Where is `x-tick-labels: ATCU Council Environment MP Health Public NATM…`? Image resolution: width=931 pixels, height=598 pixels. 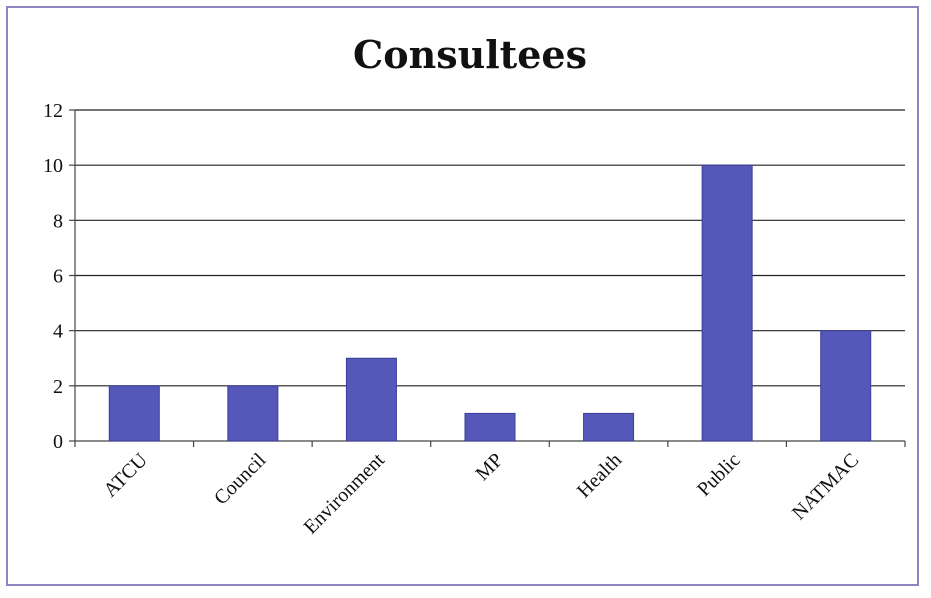 x-tick-labels: ATCU Council Environment MP Health Public NATM… is located at coordinates (481, 494).